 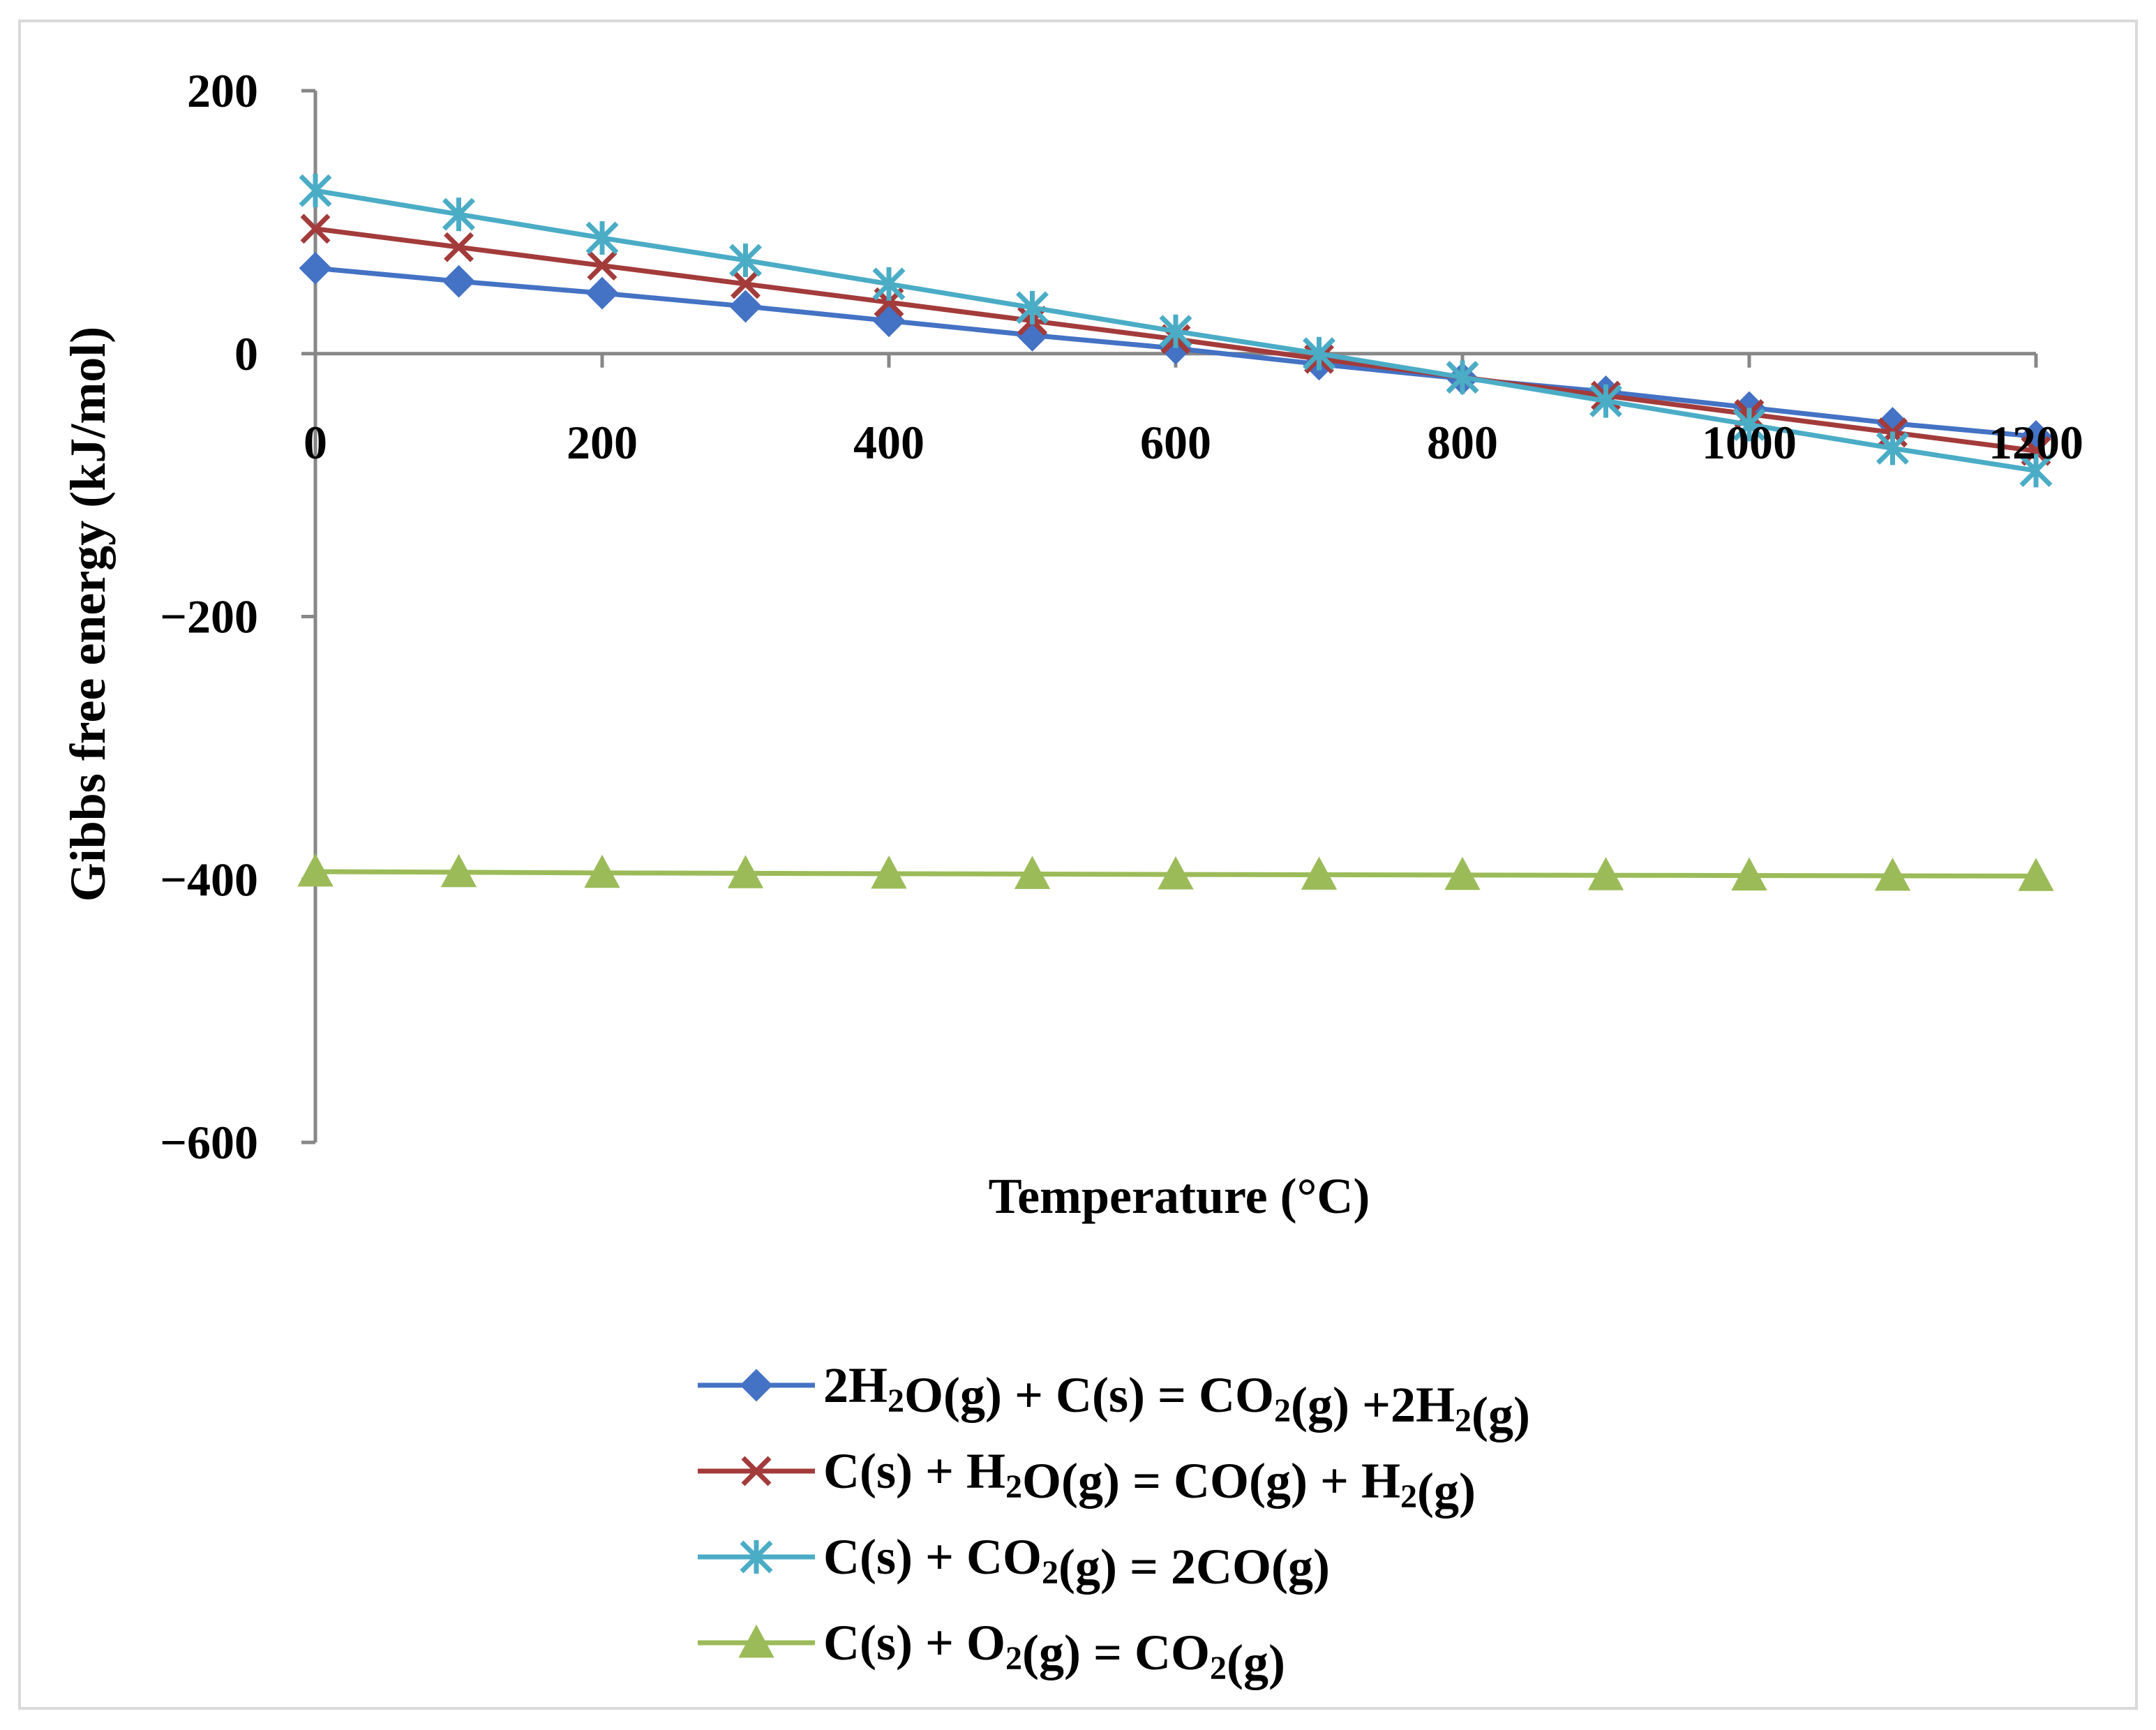 What do you see at coordinates (1175, 442) in the screenshot?
I see `x-tick-label: 600` at bounding box center [1175, 442].